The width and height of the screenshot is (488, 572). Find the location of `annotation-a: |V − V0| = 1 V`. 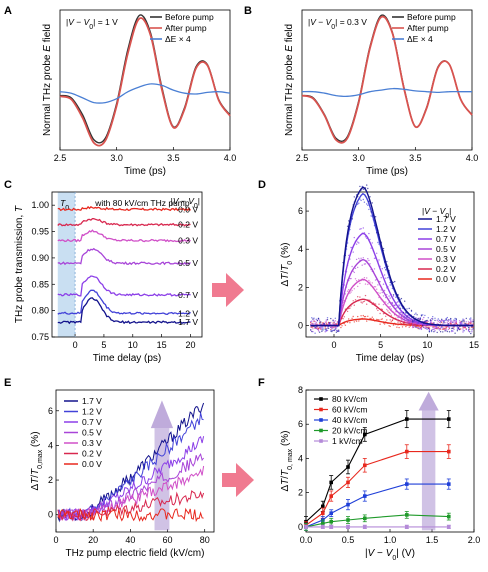

annotation-a: |V − V0| = 1 V is located at coordinates (92, 24).